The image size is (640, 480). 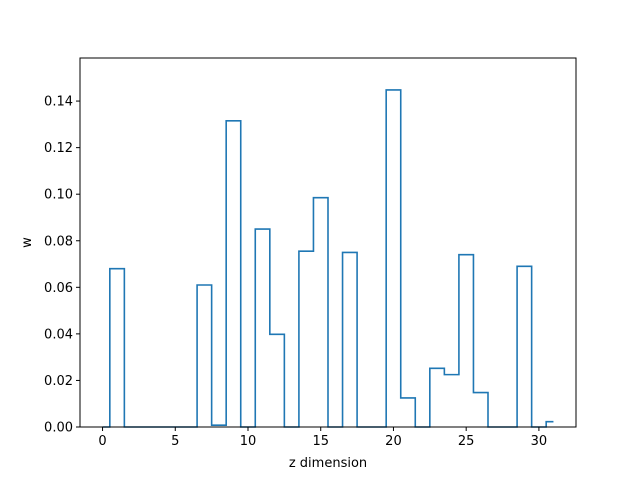 I want to click on y-tick-label: 0.00, so click(x=58, y=428).